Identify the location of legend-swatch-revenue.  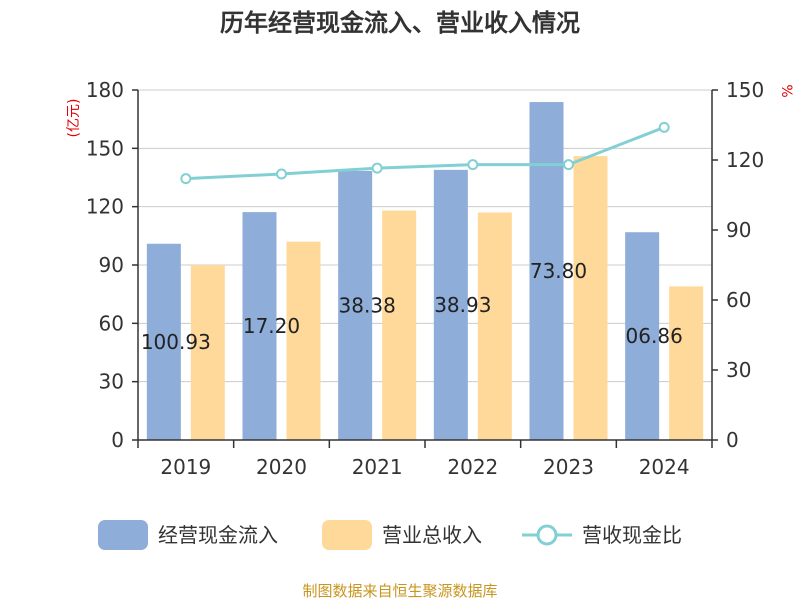
(347, 535).